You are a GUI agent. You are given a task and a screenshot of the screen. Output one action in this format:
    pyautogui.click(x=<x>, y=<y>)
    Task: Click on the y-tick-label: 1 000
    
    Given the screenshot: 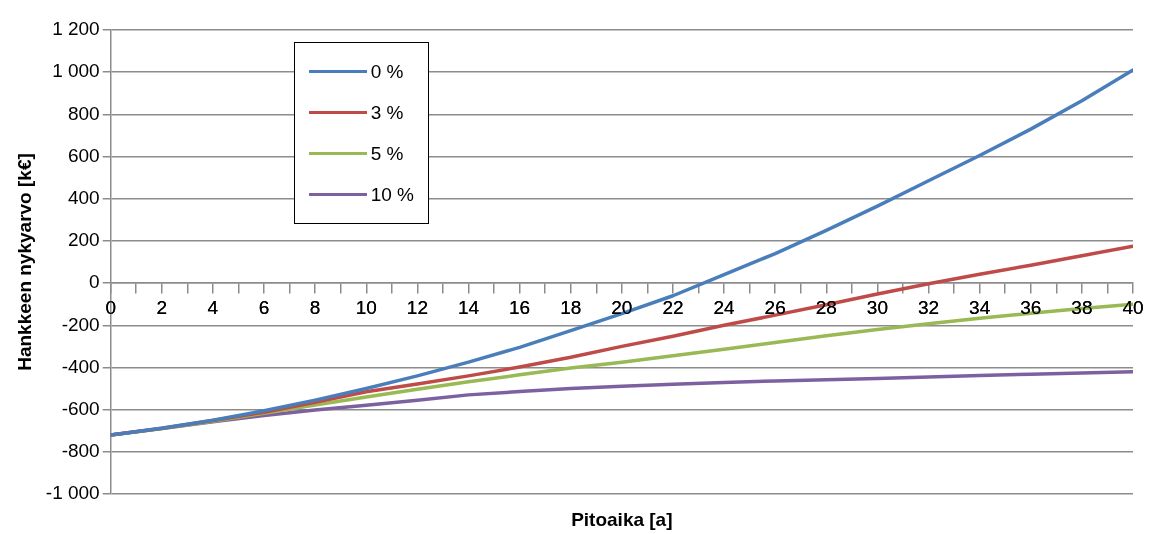 What is the action you would take?
    pyautogui.click(x=76, y=71)
    